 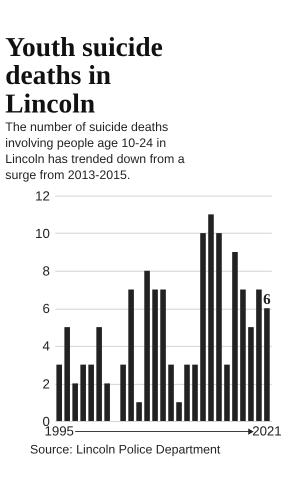 I want to click on y-tick-label: 4, so click(x=46, y=346).